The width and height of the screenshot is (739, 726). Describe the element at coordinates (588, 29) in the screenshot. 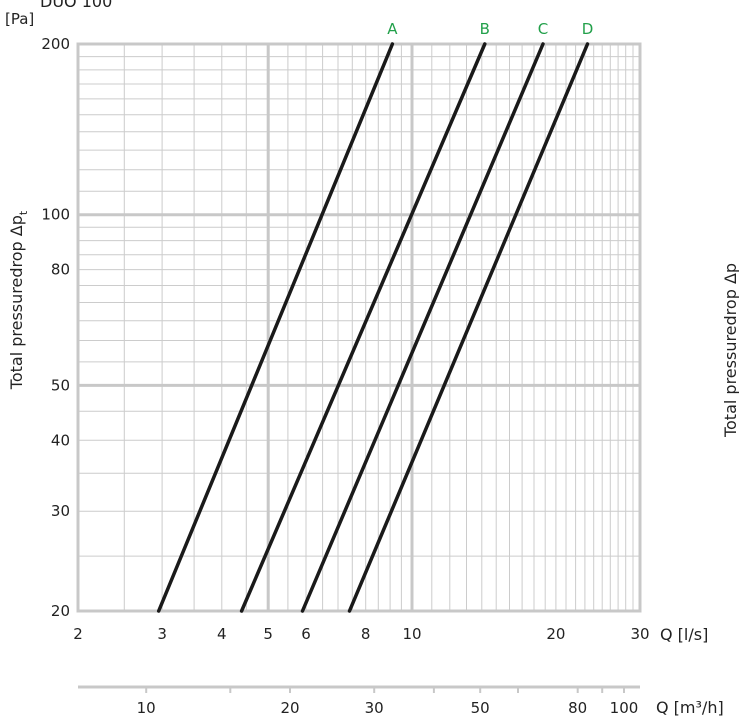

I see `series-label-d: D` at that location.